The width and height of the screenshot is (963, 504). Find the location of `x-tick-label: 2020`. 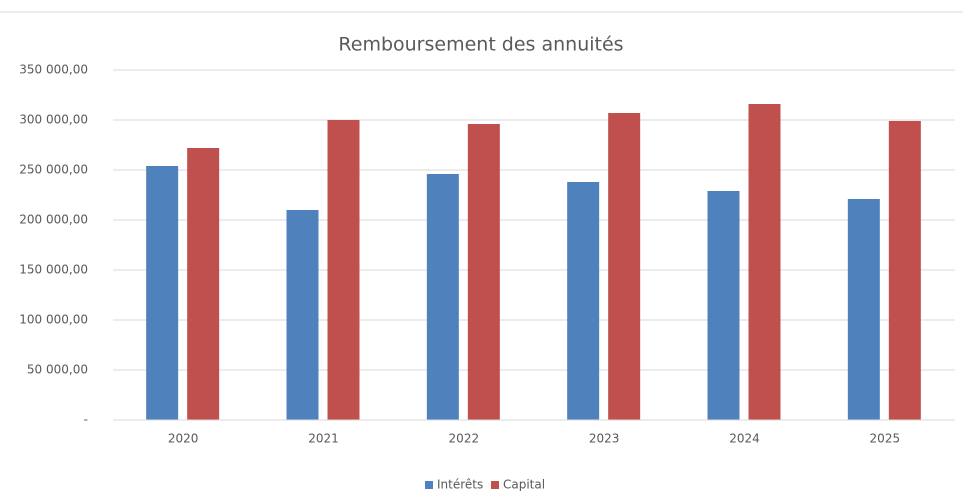

x-tick-label: 2020 is located at coordinates (183, 439).